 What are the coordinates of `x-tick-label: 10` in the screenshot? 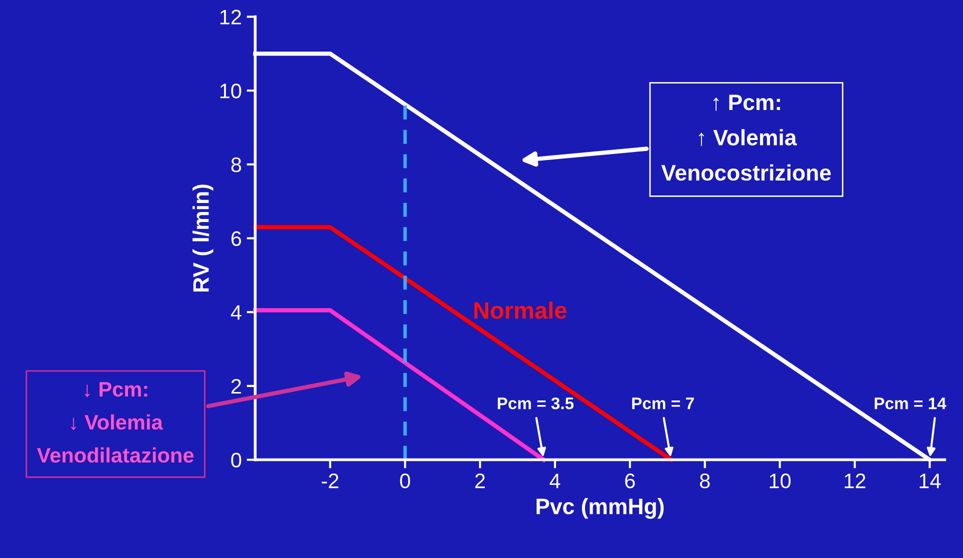 It's located at (780, 481).